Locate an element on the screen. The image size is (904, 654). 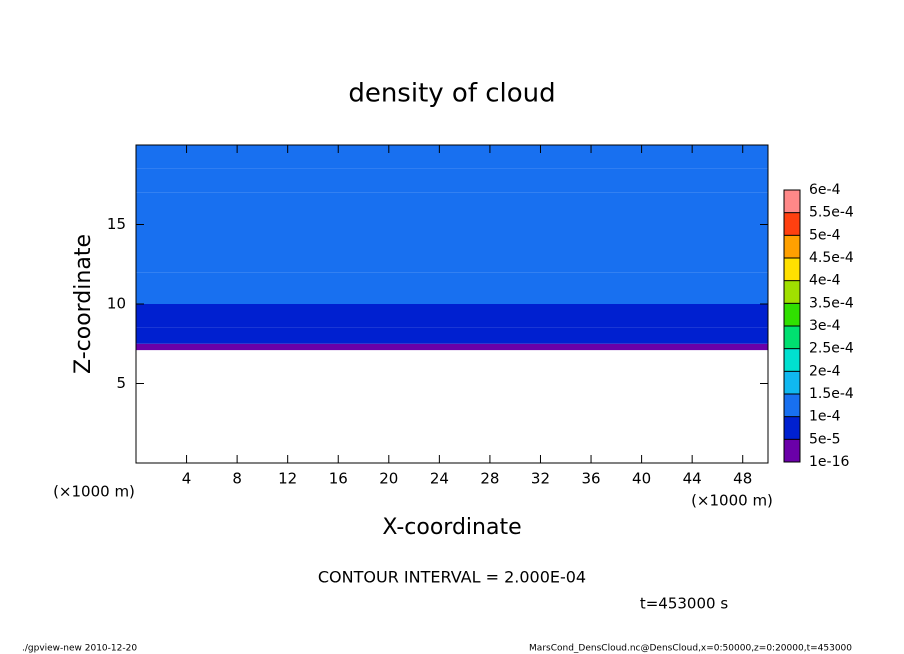
colorbar-label: 4e-4 is located at coordinates (825, 281).